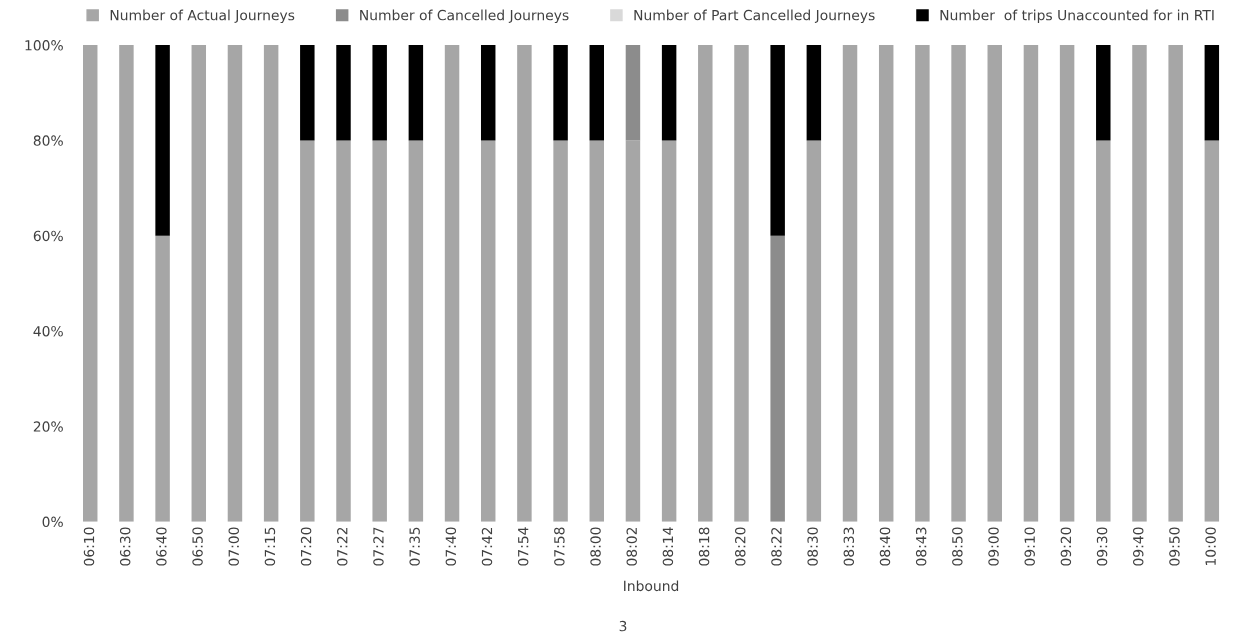 Image resolution: width=1246 pixels, height=644 pixels. I want to click on x-tick-label: 07:42, so click(487, 546).